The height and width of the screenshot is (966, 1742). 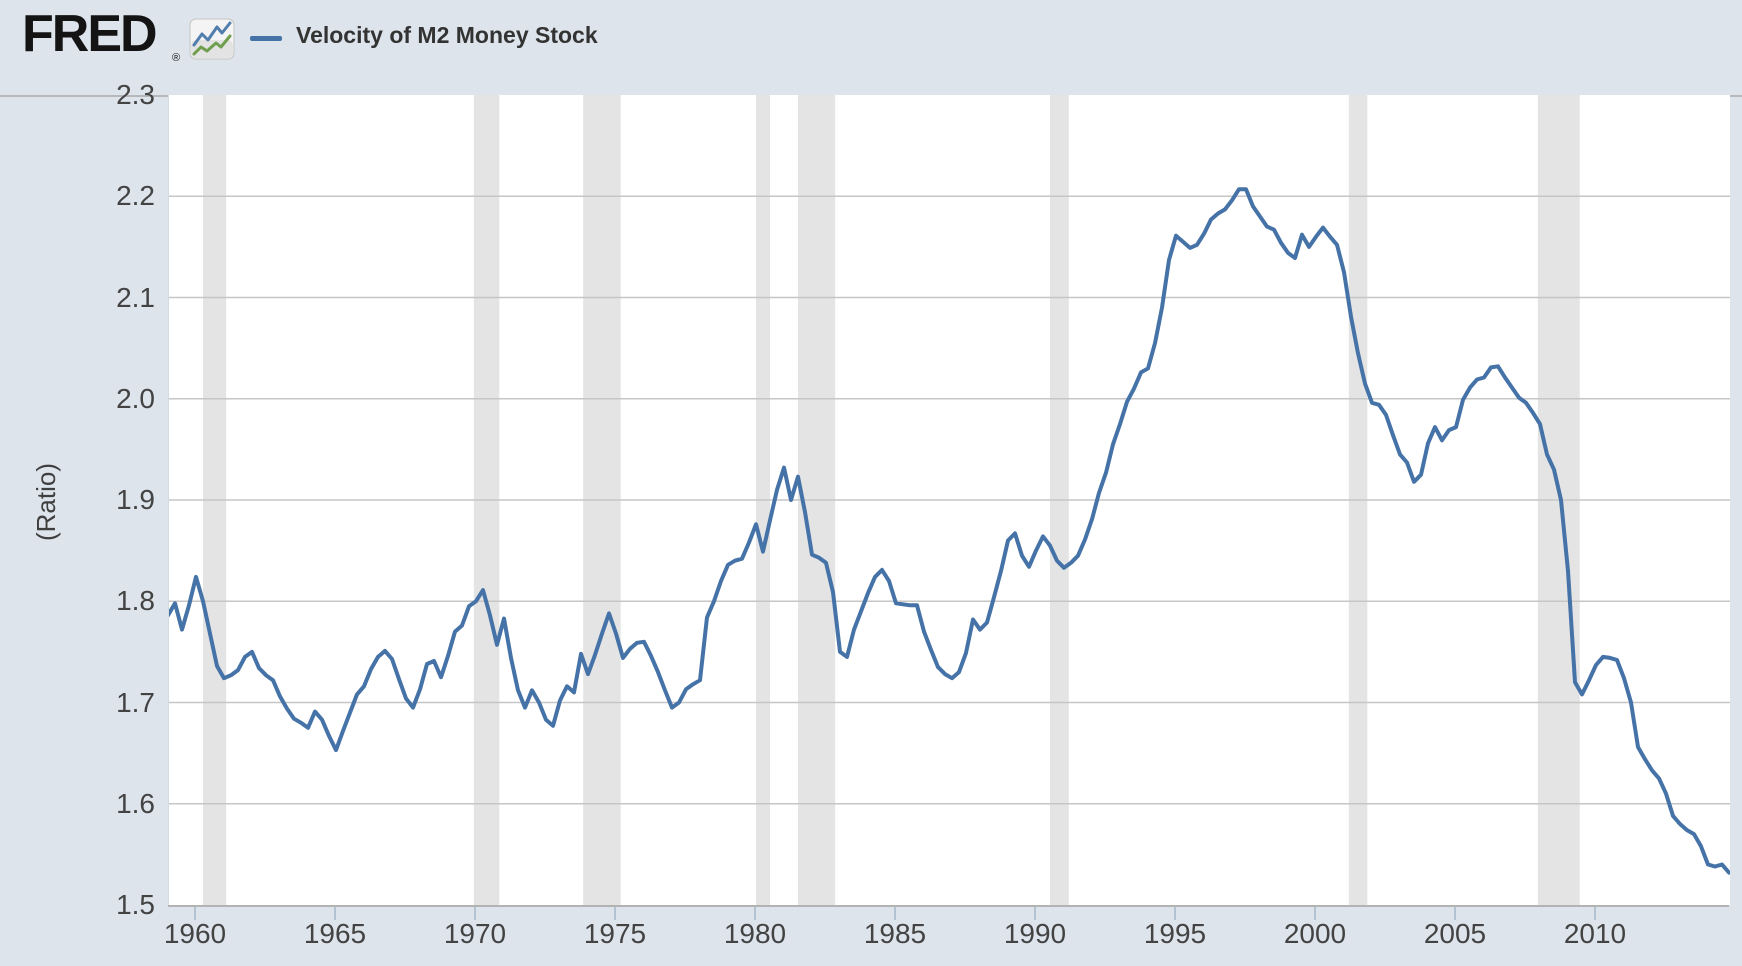 What do you see at coordinates (1035, 933) in the screenshot?
I see `x-tick-label: 1990` at bounding box center [1035, 933].